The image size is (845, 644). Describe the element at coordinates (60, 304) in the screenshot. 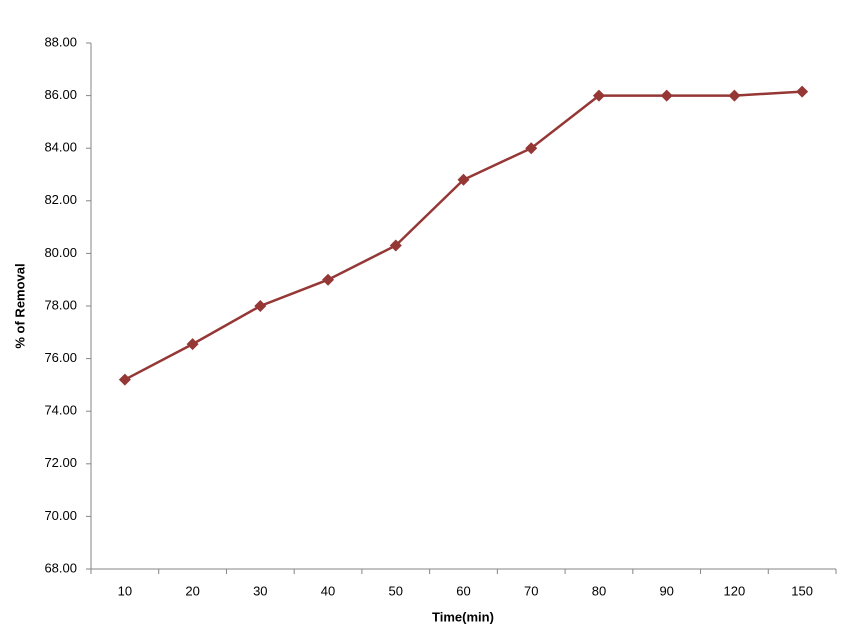

I see `y-tick-label: 78.00` at that location.